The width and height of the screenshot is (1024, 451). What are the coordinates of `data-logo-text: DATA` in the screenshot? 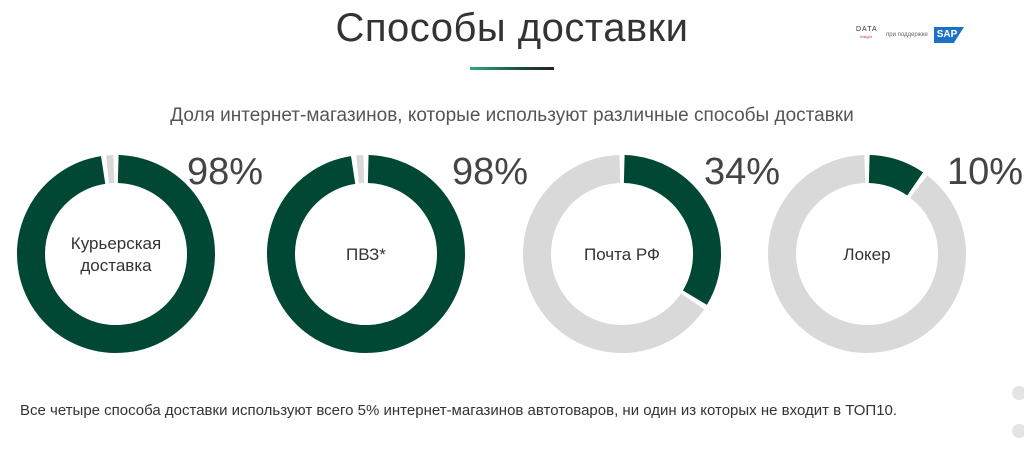 It's located at (867, 29).